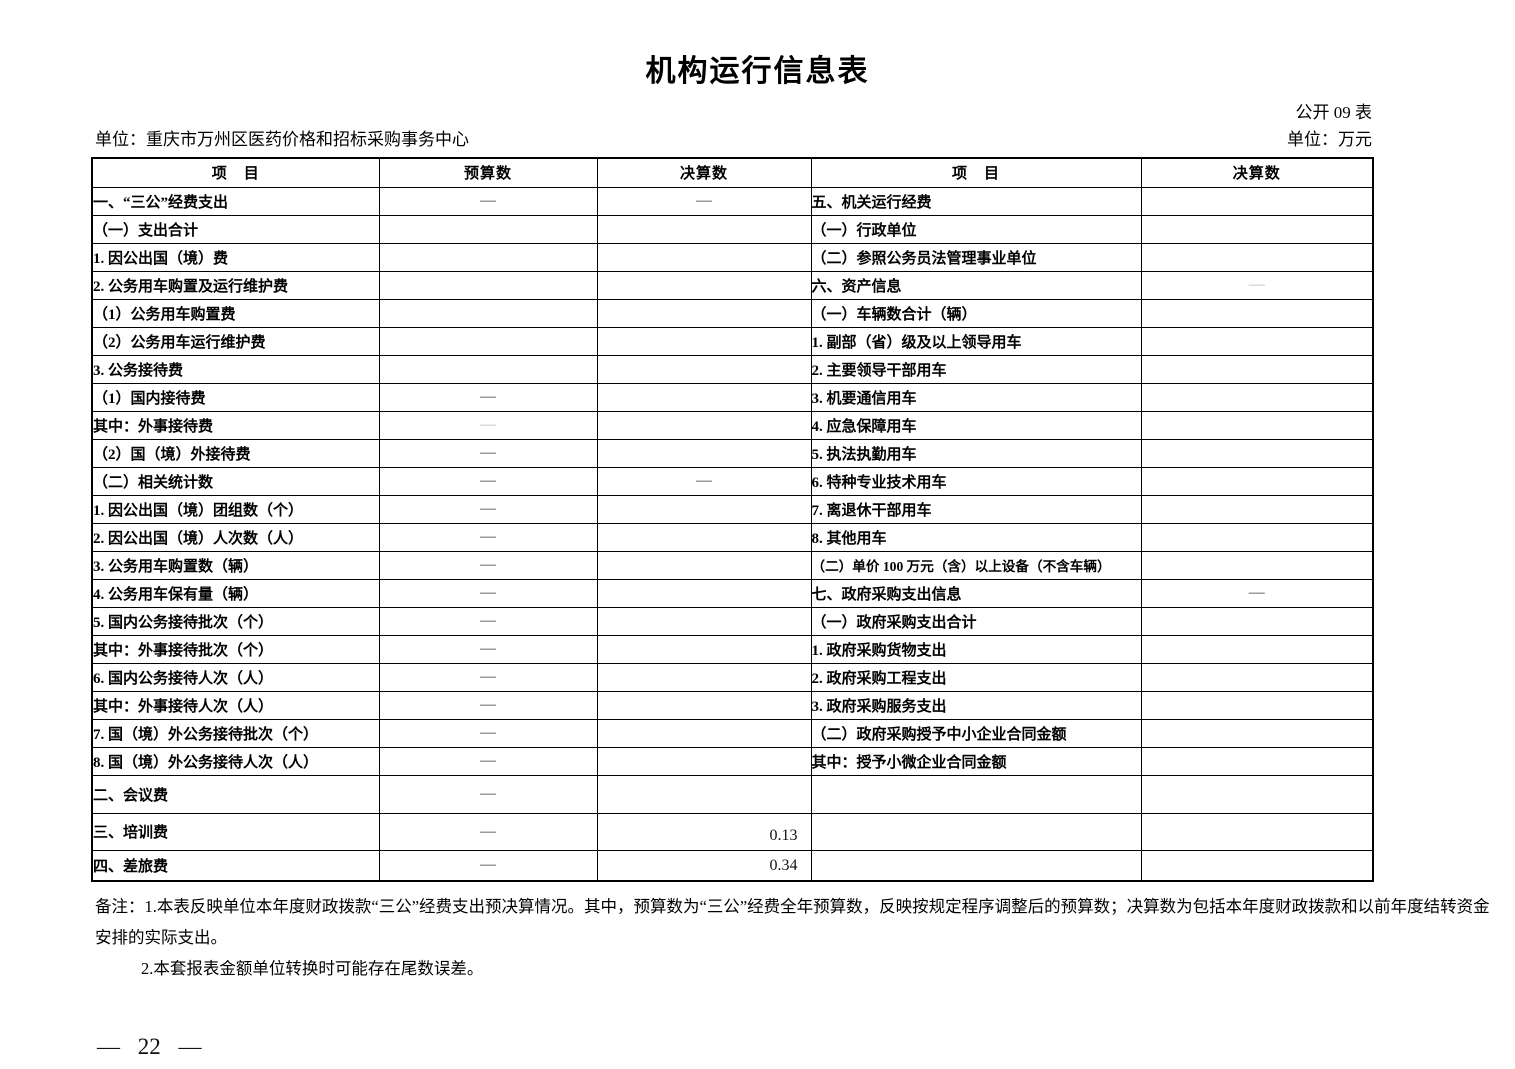 This screenshot has width=1515, height=1069. I want to click on col-header-budget: 预算数, so click(488, 172).